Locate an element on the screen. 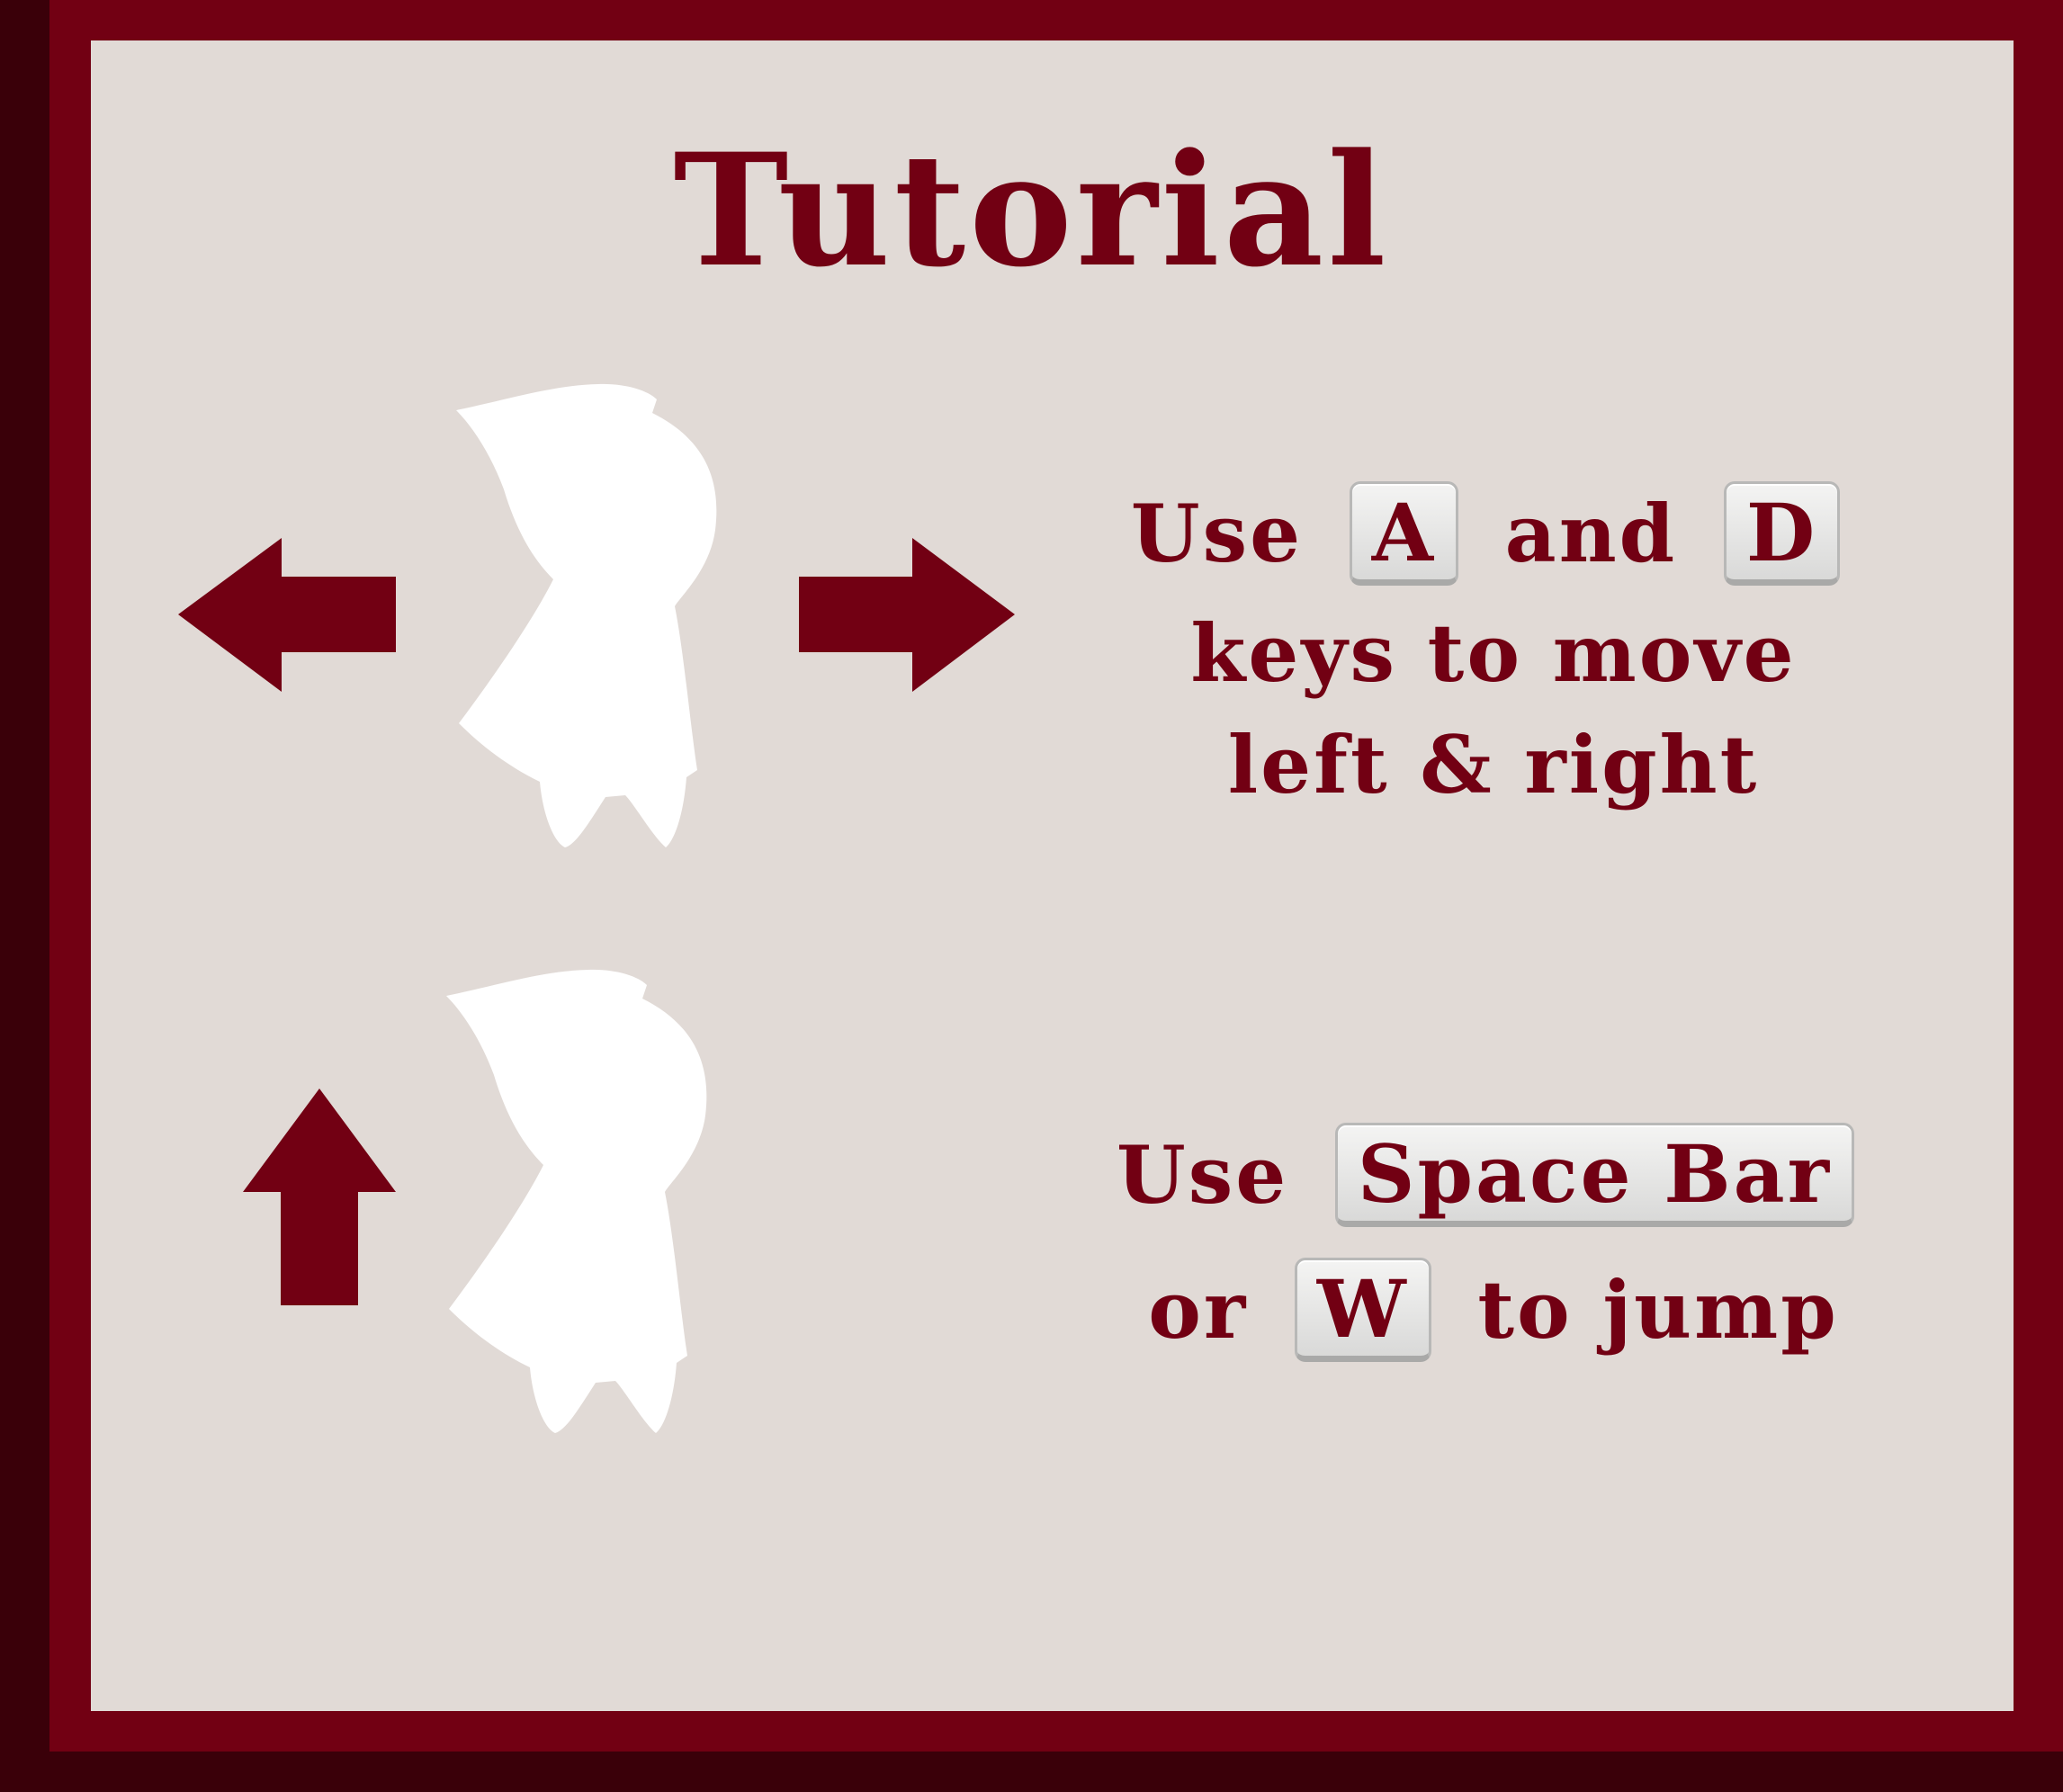 The width and height of the screenshot is (2063, 1792). arrow-right-icon is located at coordinates (907, 615).